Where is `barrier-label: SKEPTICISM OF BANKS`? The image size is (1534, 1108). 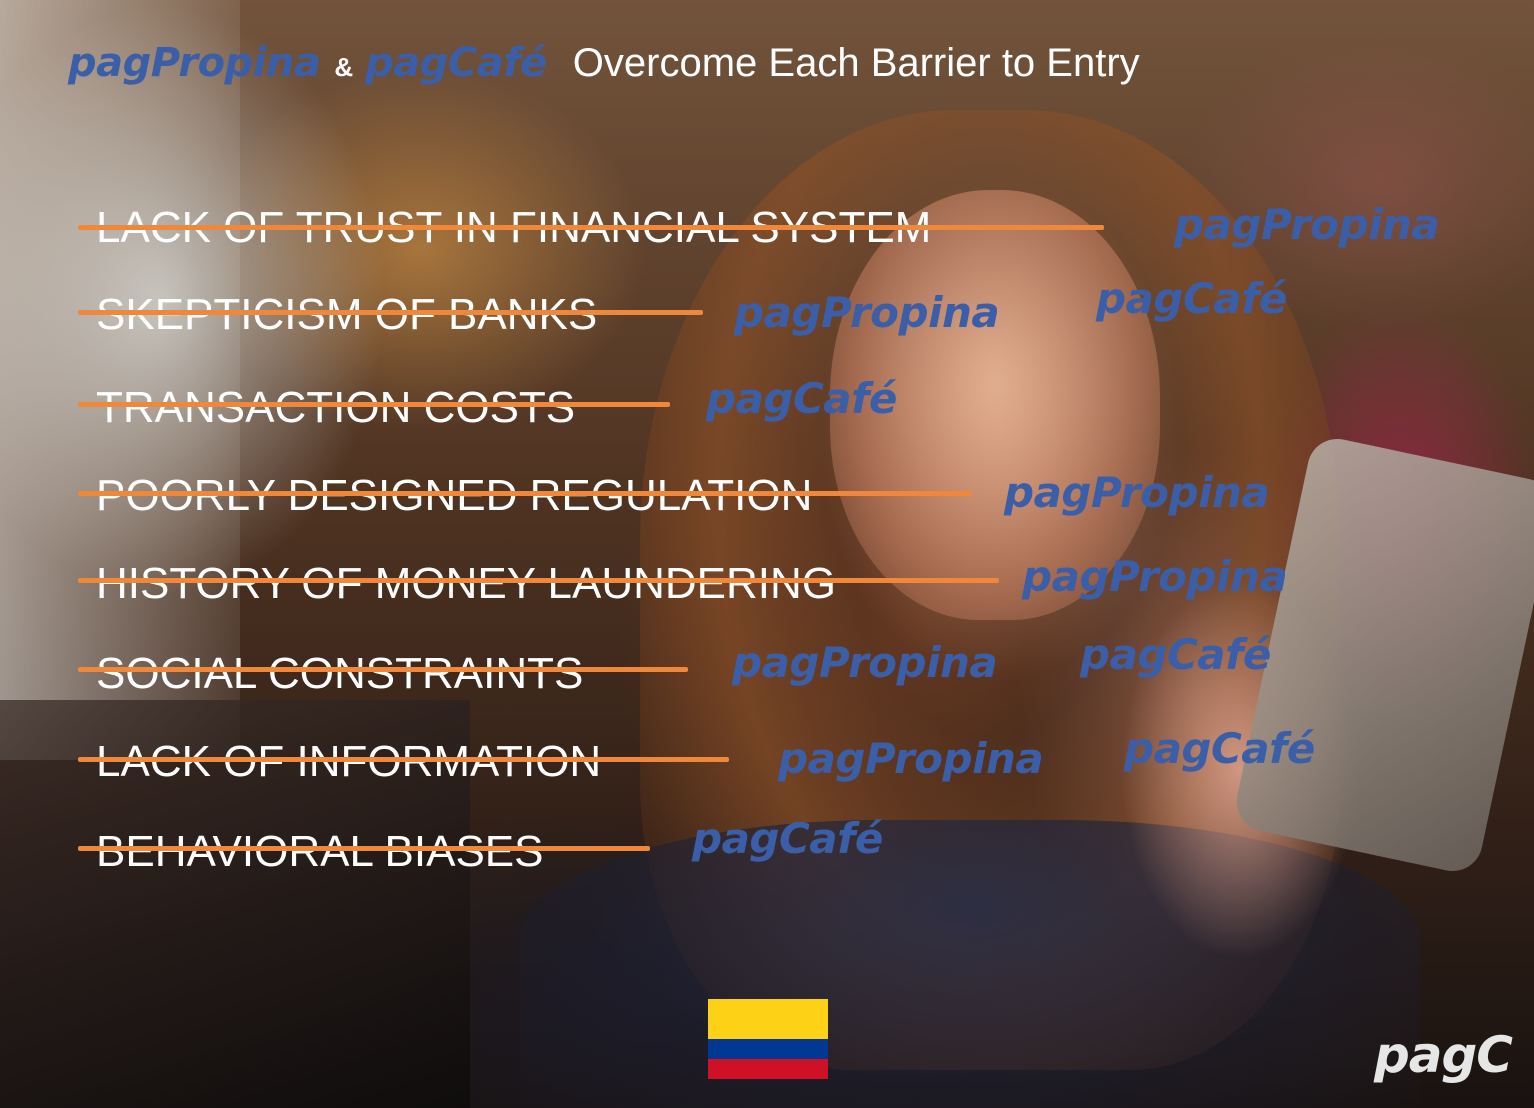 barrier-label: SKEPTICISM OF BANKS is located at coordinates (347, 314).